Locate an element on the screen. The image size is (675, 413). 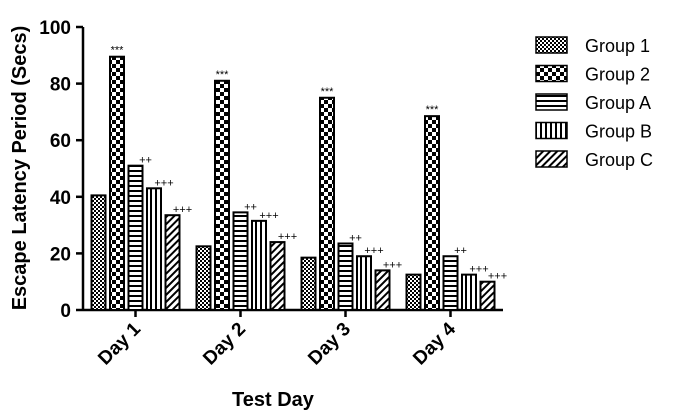
y-axis-title: Escape Latency Period (Secs) is located at coordinates (20, 168).